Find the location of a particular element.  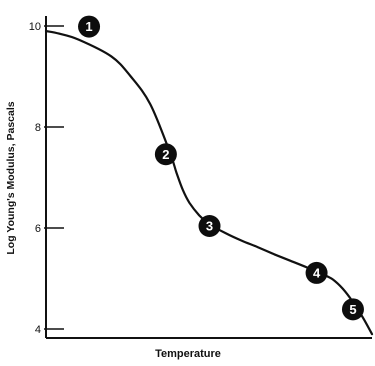

y-tick-label: 4 is located at coordinates (38, 330).